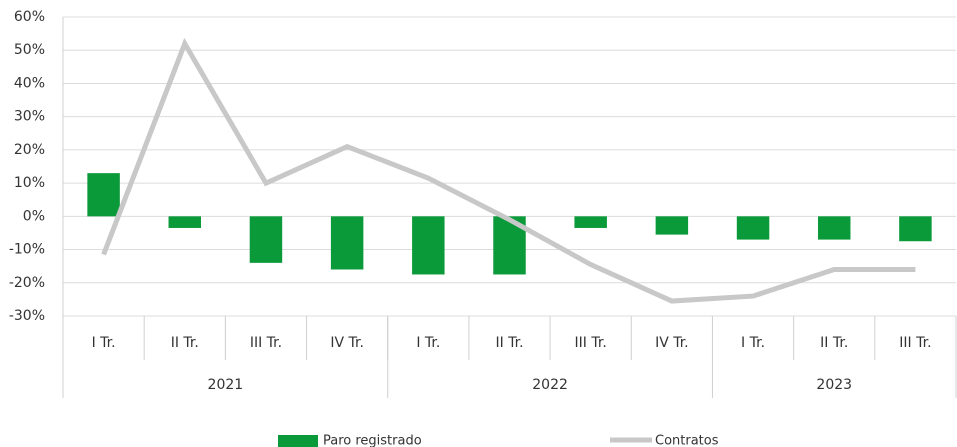  What do you see at coordinates (29, 50) in the screenshot?
I see `y-tick-label: 50%` at bounding box center [29, 50].